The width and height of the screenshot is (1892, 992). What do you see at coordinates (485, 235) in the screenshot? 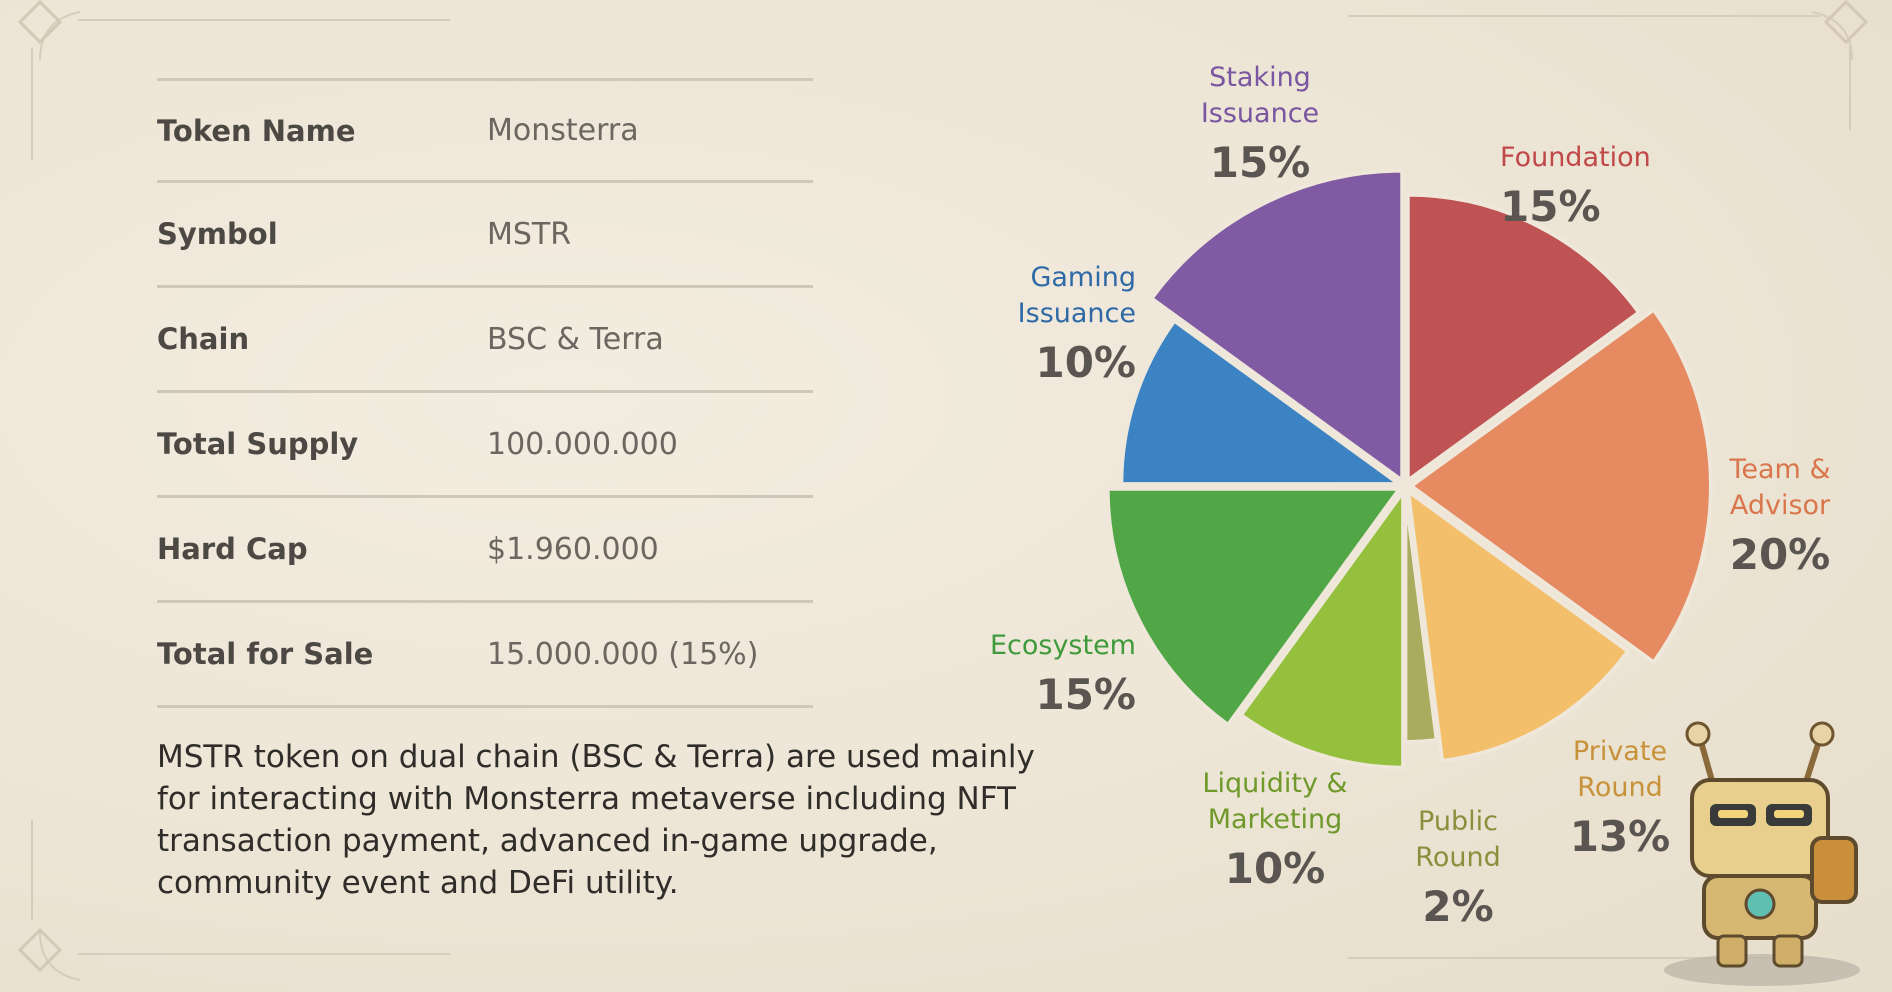
I see `info-row-symbol: Symbol MSTR` at bounding box center [485, 235].